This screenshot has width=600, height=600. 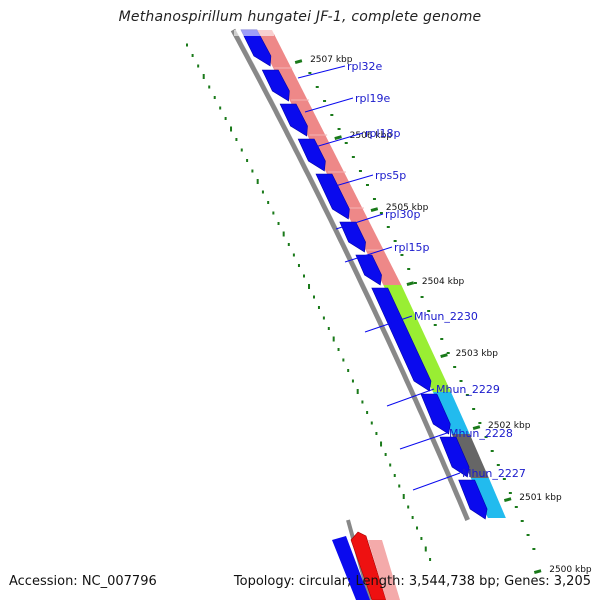 I want to click on cds-arrow-rpl18p, so click(x=311, y=155).